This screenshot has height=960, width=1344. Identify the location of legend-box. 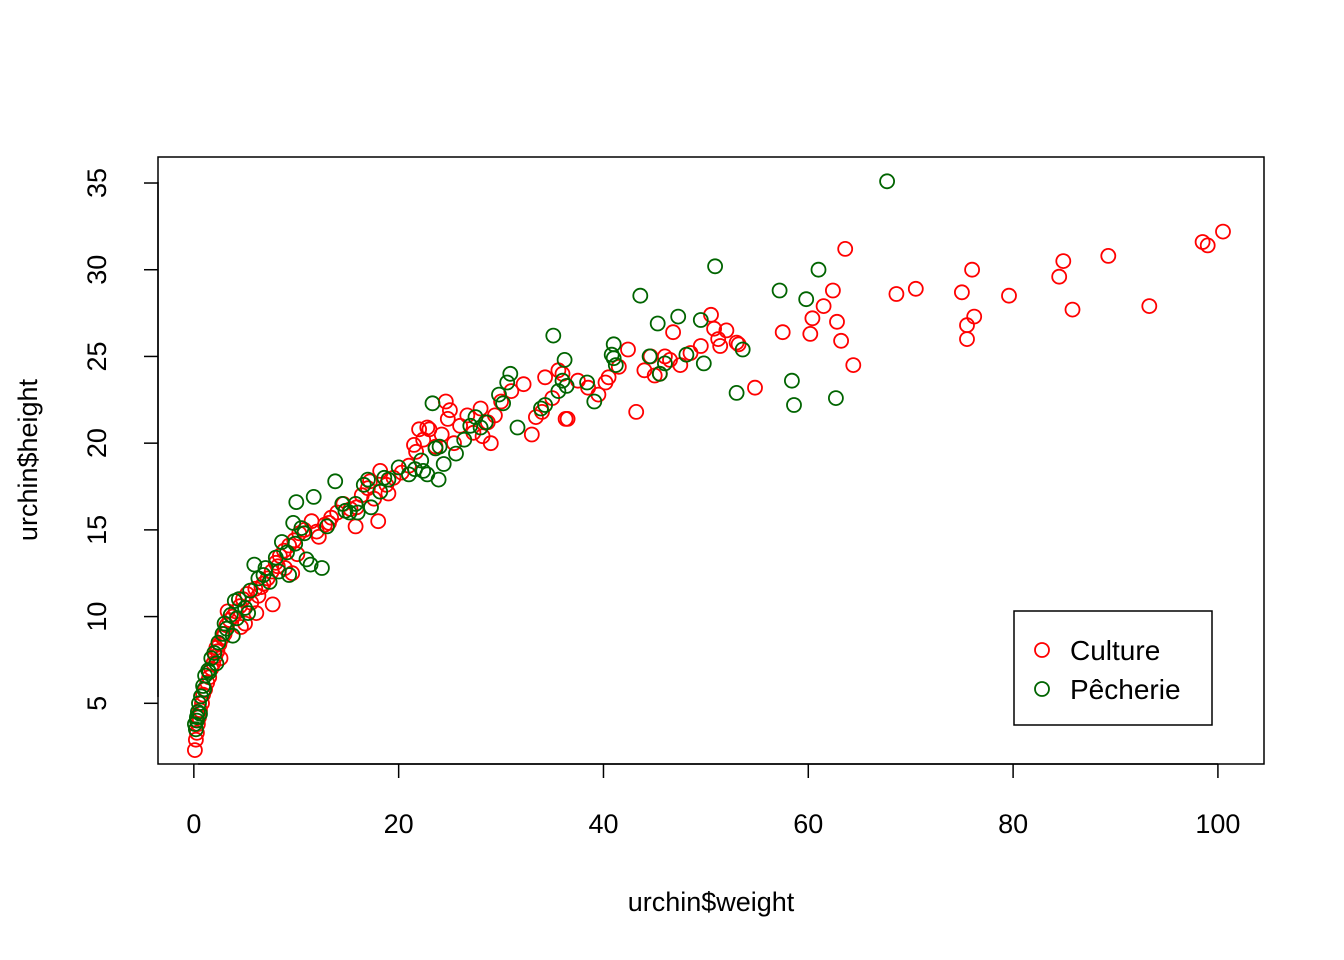
(1113, 668).